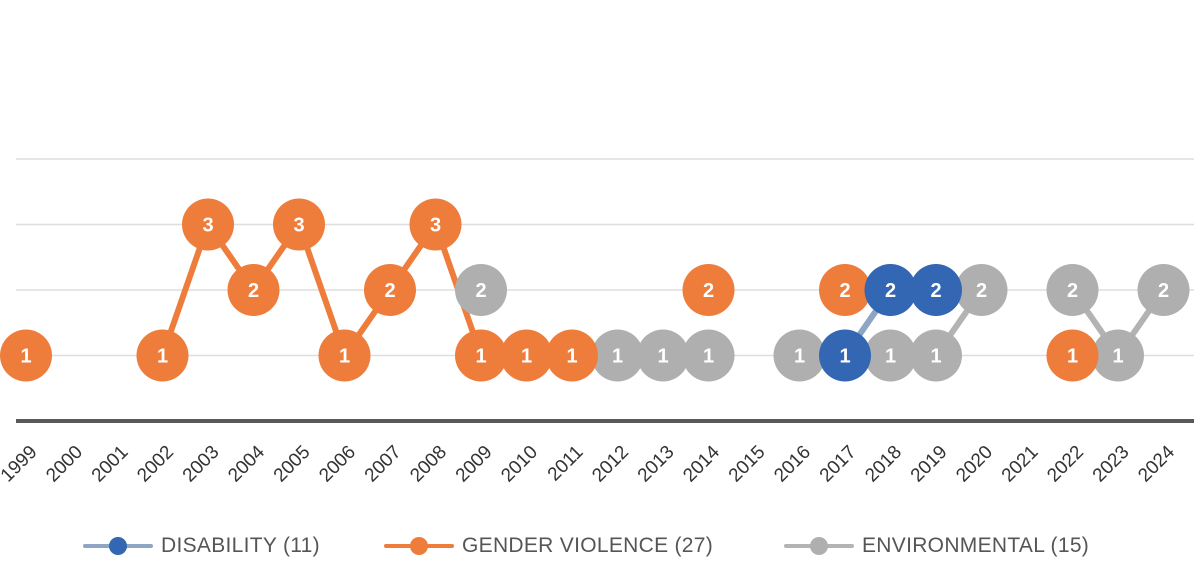  Describe the element at coordinates (976, 545) in the screenshot. I see `legend-label-environmental: ENVIRONMENTAL (15)` at that location.